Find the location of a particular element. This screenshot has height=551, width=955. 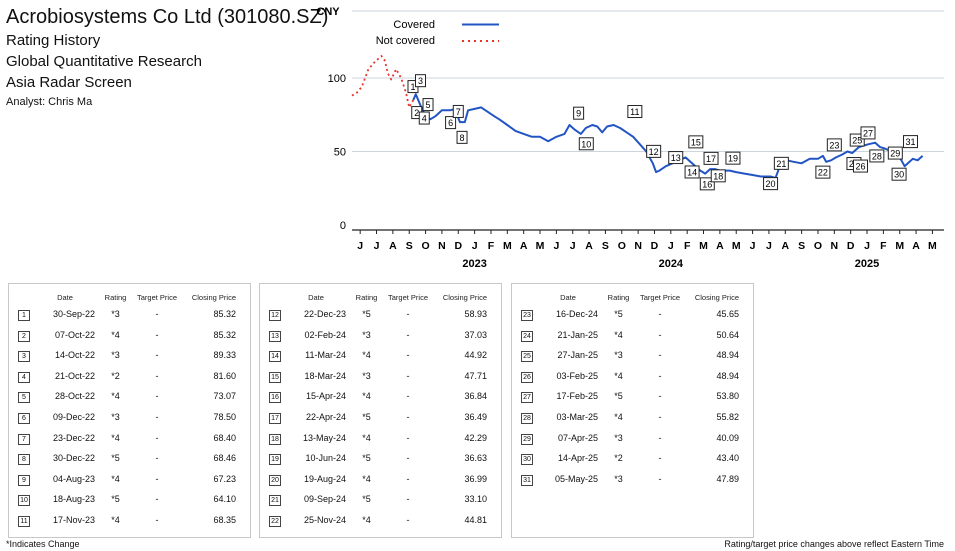

legend-not-covered-label: Not covered is located at coordinates (405, 41).